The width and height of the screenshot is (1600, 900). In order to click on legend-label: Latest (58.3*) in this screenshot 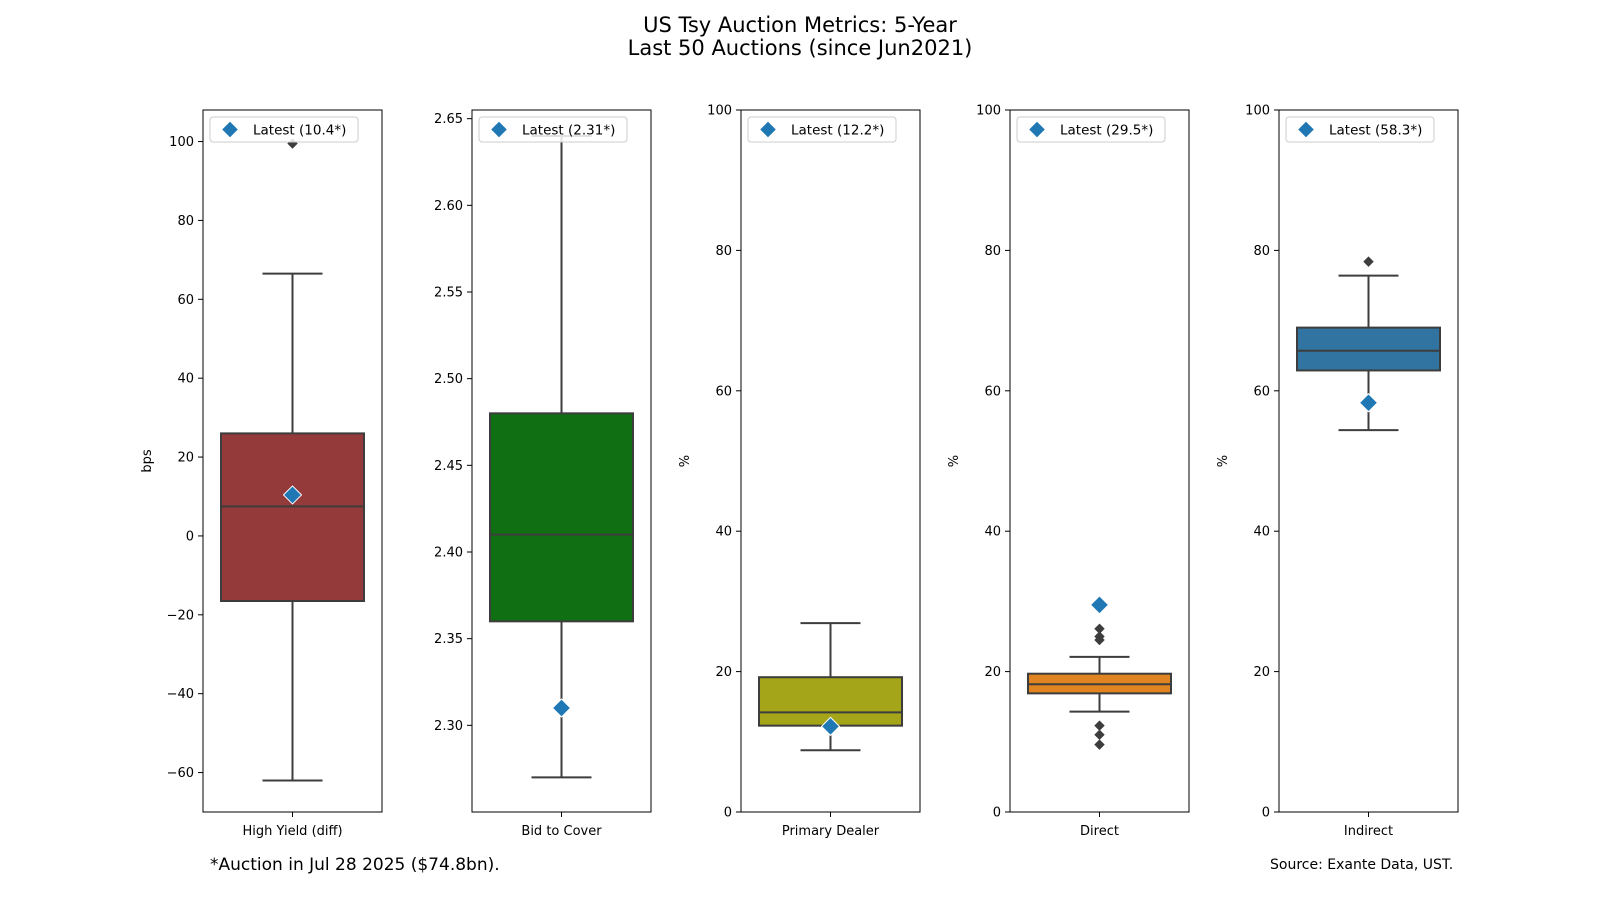, I will do `click(1375, 131)`.